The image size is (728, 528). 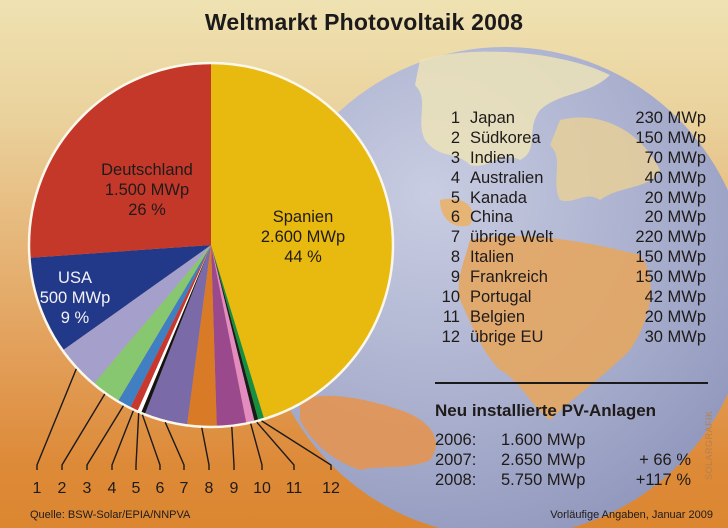 What do you see at coordinates (573, 297) in the screenshot?
I see `legend-row-10: 10 Portugal 42 MWp` at bounding box center [573, 297].